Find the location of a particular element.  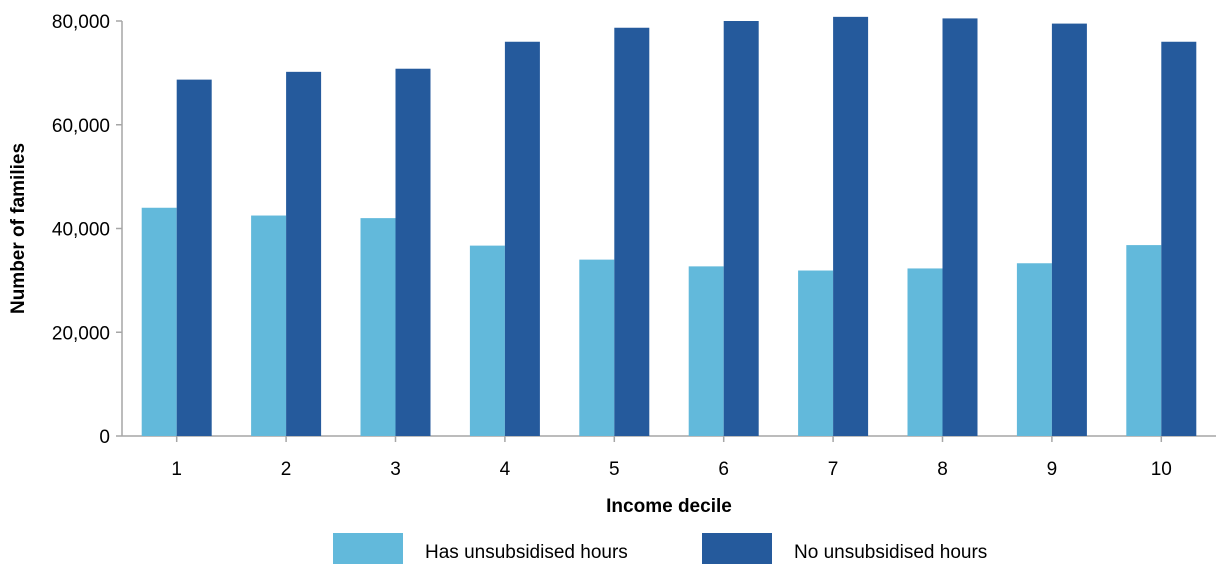

x-tick-label: 1 is located at coordinates (176, 469).